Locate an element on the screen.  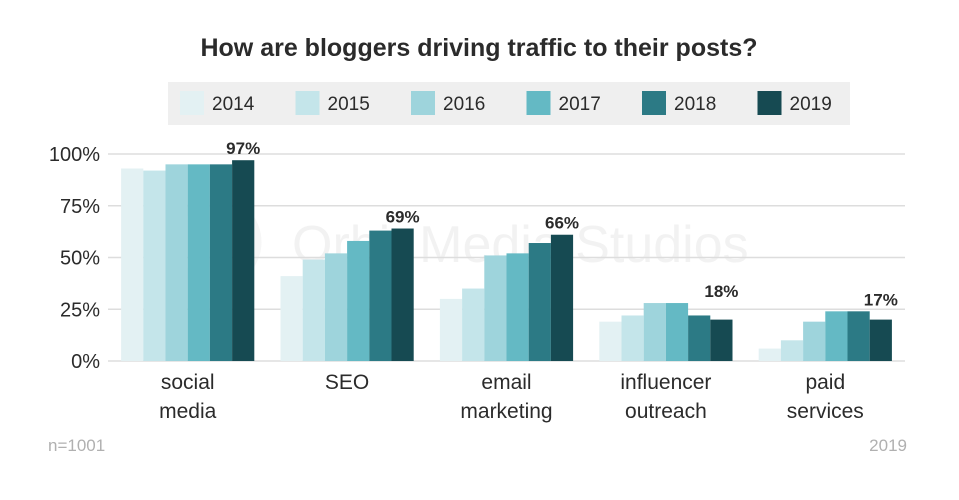
x-tick-label-line: influencer is located at coordinates (665, 382).